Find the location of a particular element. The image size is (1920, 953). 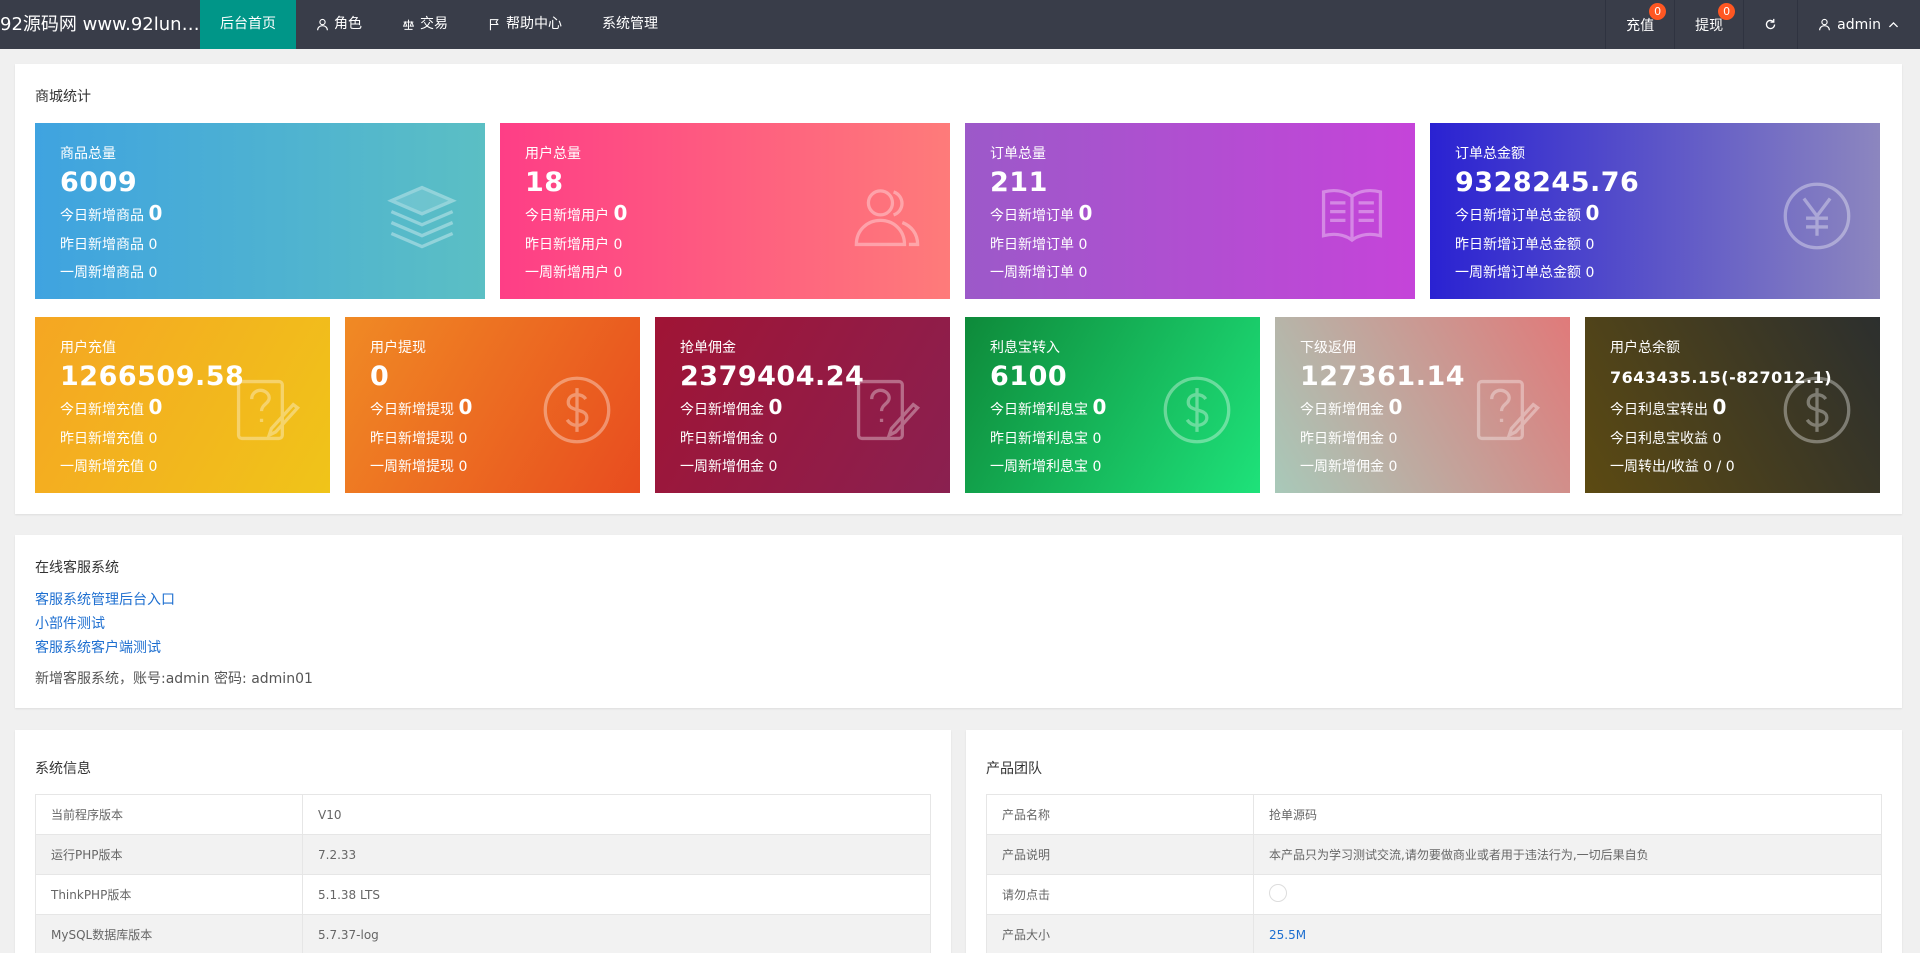

stat-label: 利息宝转入 is located at coordinates (1025, 348).